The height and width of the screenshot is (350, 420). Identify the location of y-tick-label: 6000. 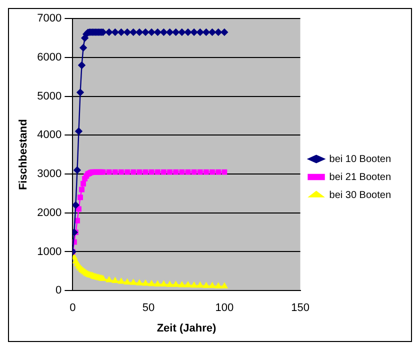
(49, 57).